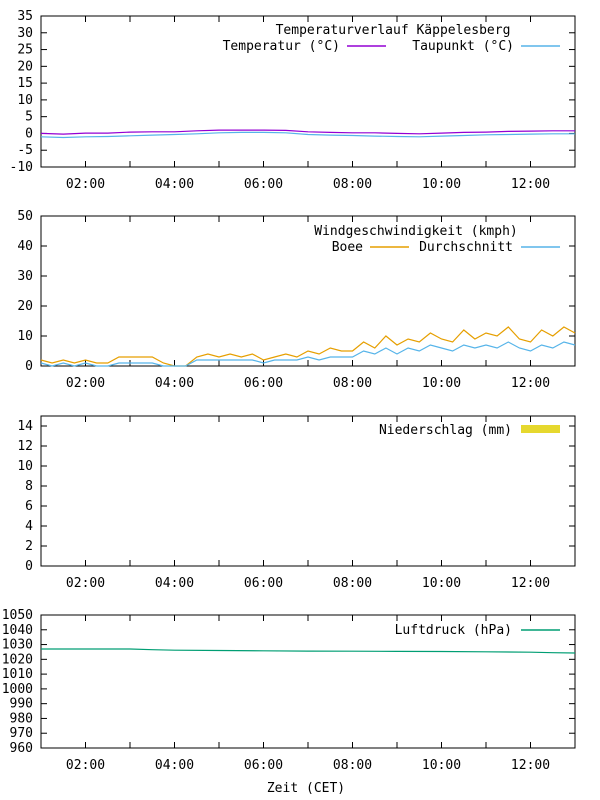  What do you see at coordinates (29, 526) in the screenshot?
I see `precipitation-y-tick-label: 4` at bounding box center [29, 526].